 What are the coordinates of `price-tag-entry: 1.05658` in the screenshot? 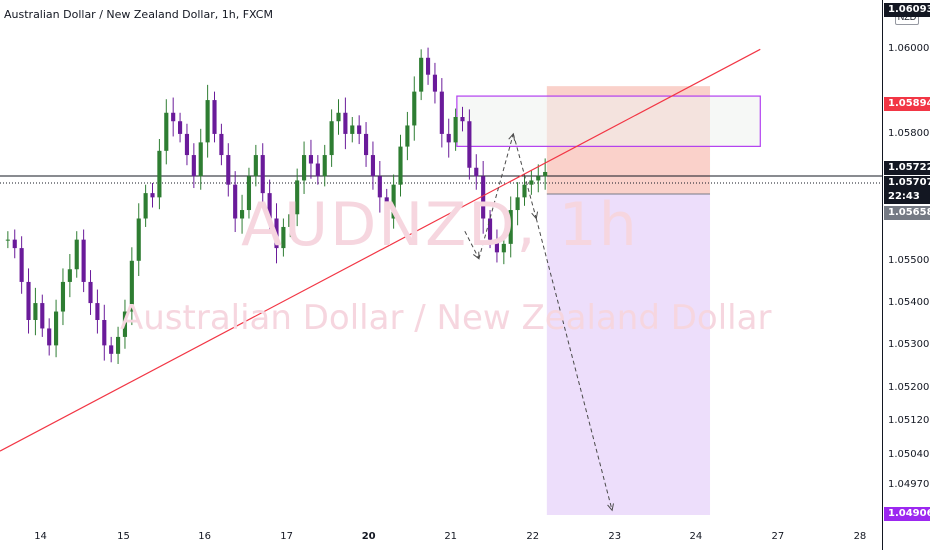 It's located at (908, 213).